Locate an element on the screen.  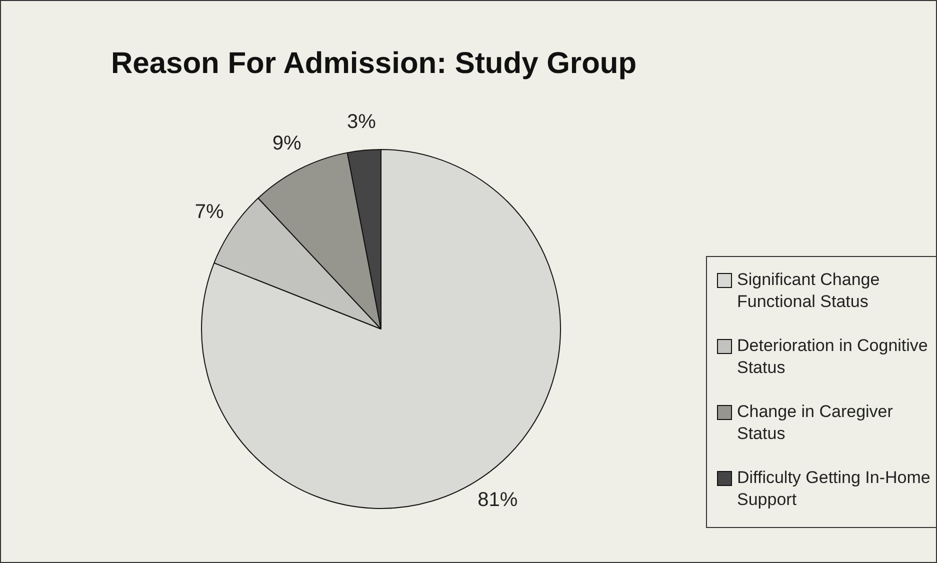
legend-label: Difficulty Getting In-Home Support is located at coordinates (834, 489).